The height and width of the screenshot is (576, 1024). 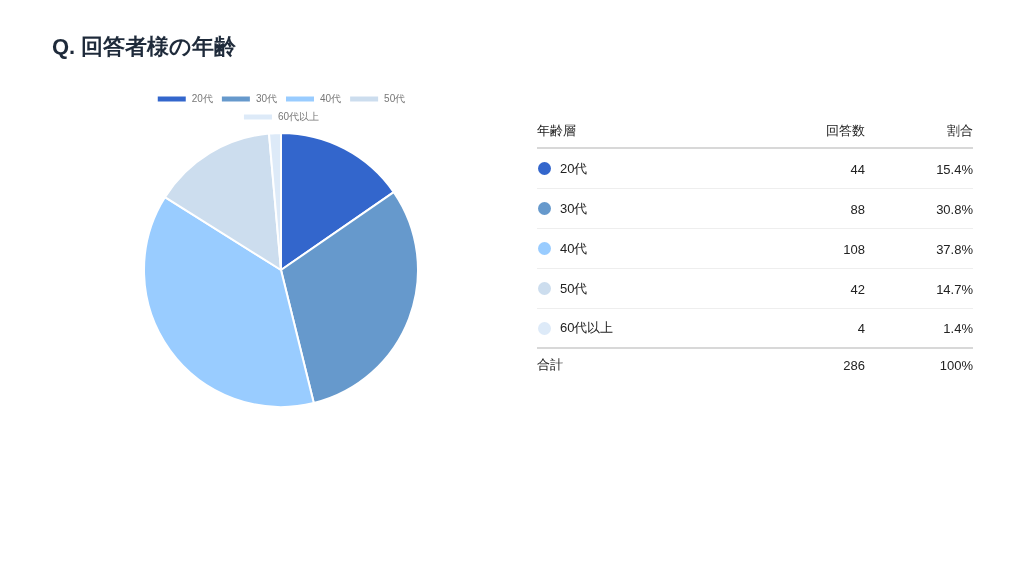 What do you see at coordinates (556, 130) in the screenshot?
I see `legend-title: 年齢層` at bounding box center [556, 130].